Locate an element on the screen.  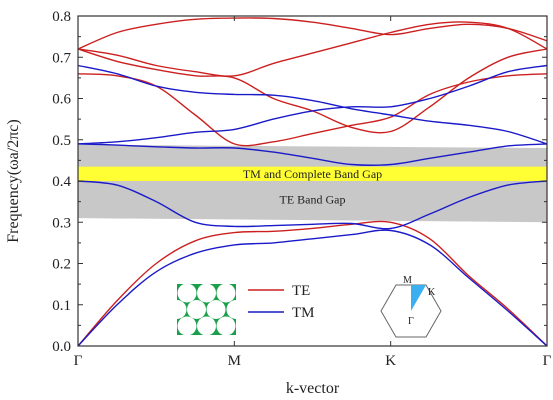
bz-label-m: M is located at coordinates (407, 280).